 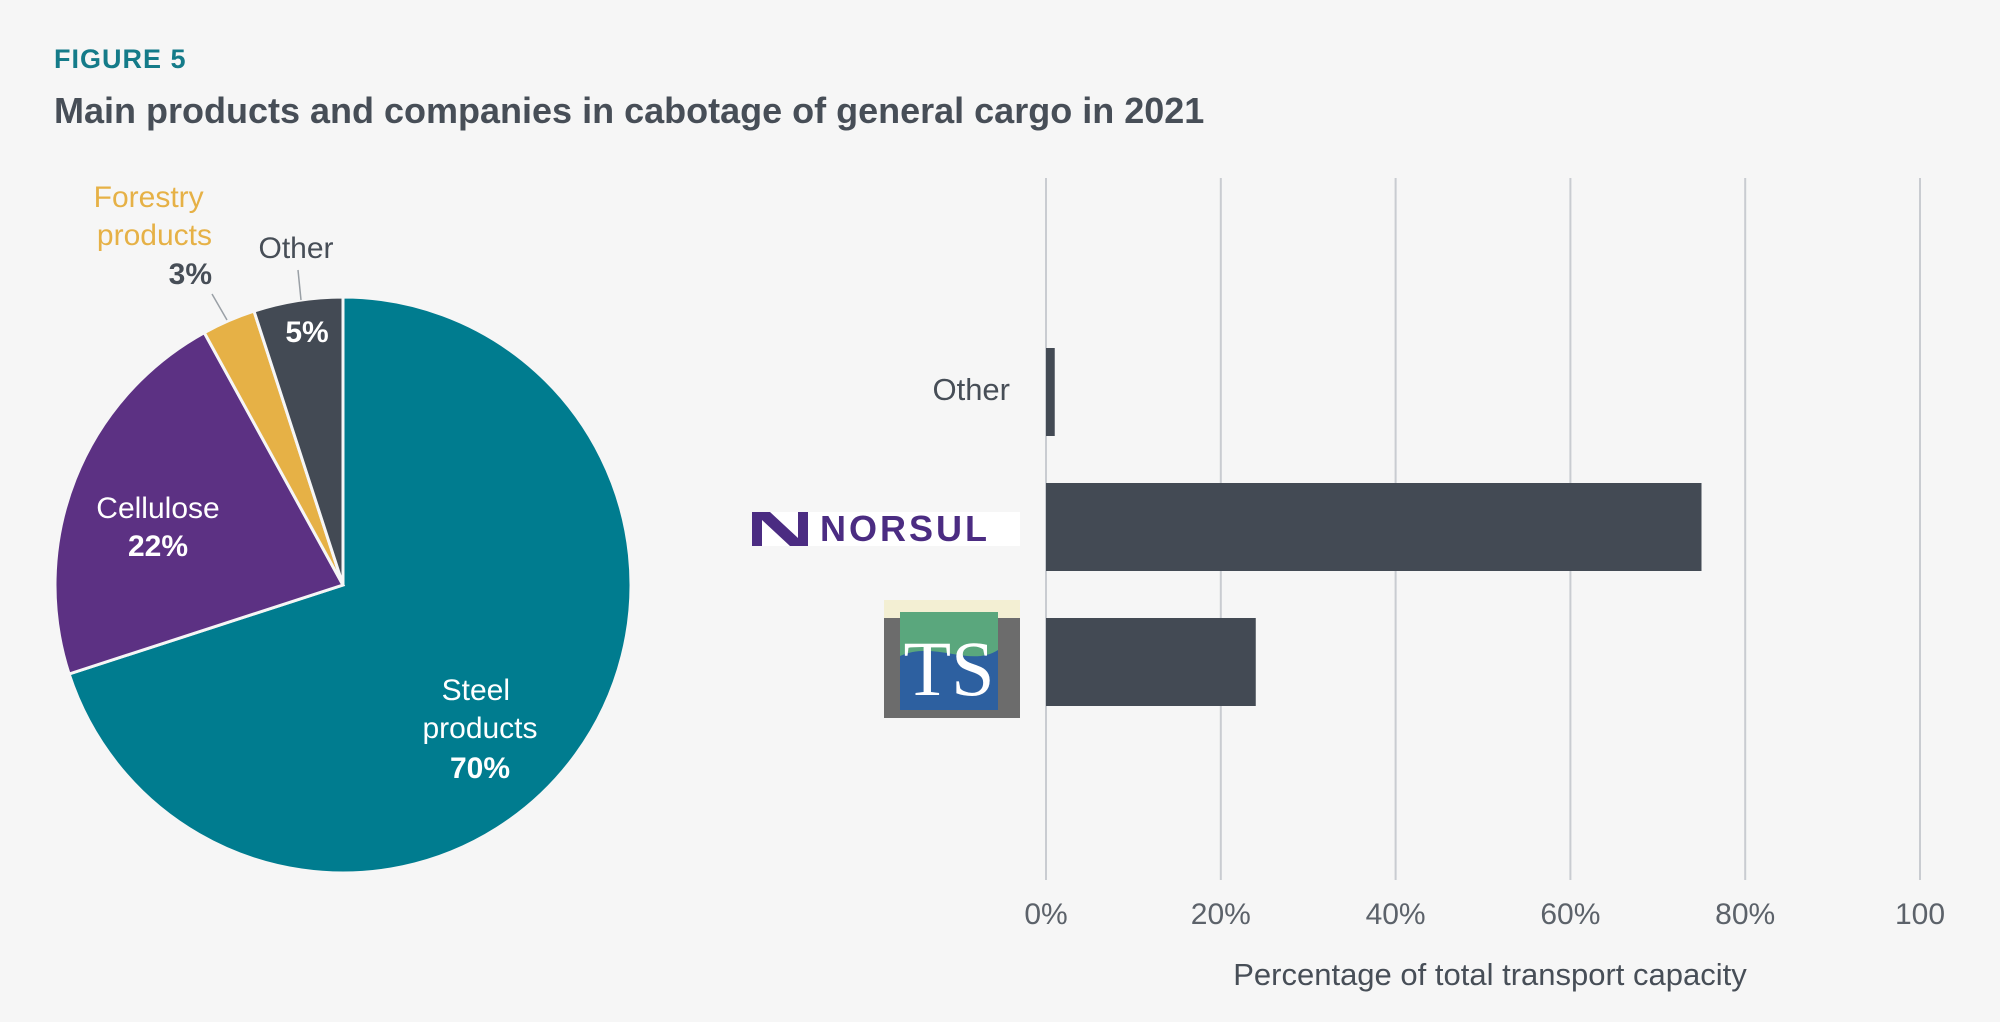 I want to click on pie-value-steel-products: 70%, so click(x=480, y=768).